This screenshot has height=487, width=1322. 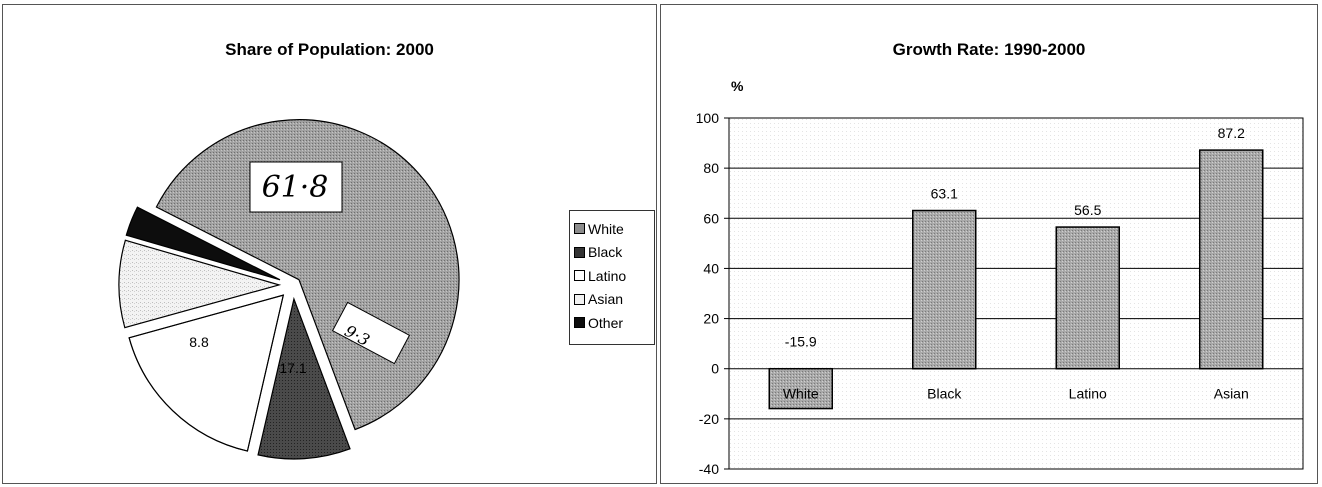 I want to click on y-tick-label: 80, so click(x=711, y=168).